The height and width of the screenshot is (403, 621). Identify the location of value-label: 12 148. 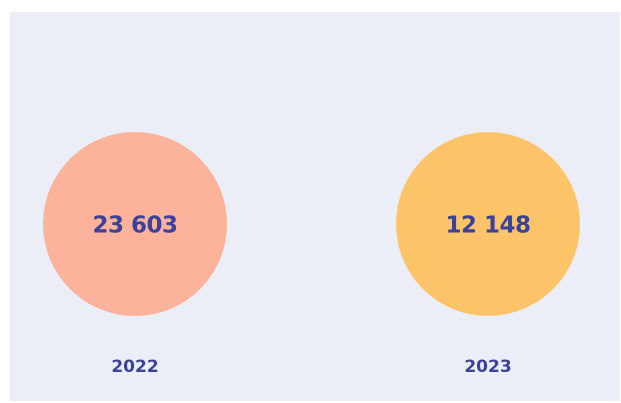
(487, 226).